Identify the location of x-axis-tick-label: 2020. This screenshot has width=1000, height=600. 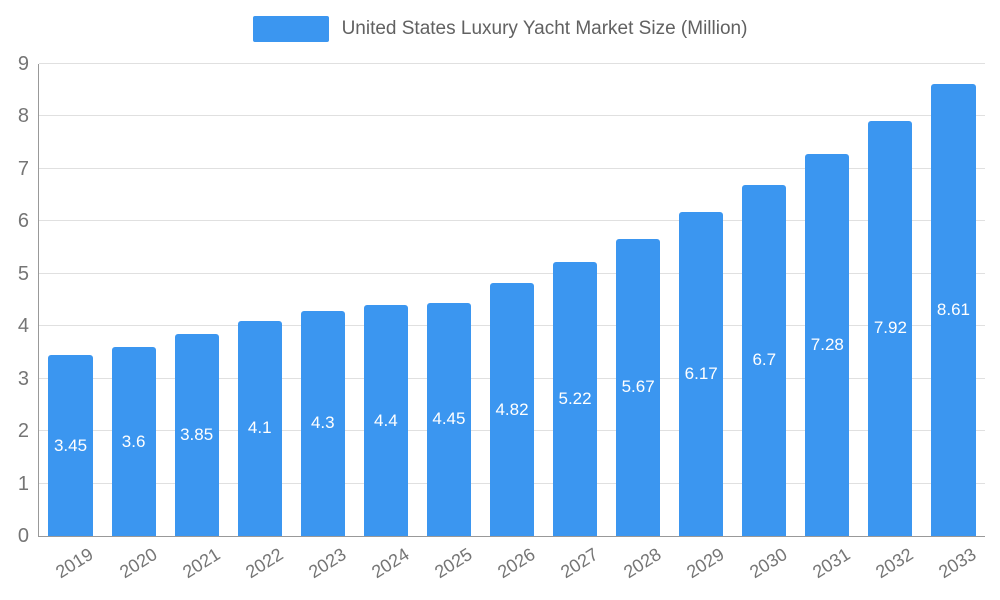
(138, 563).